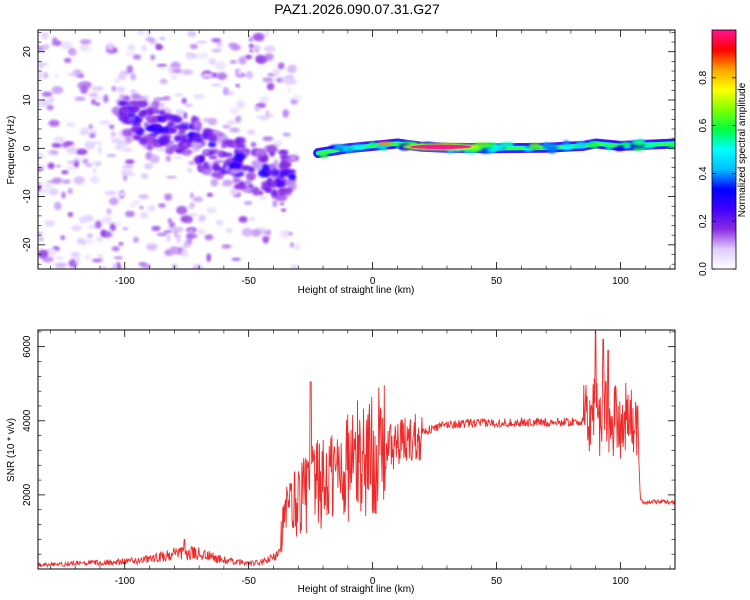 This screenshot has height=600, width=750. What do you see at coordinates (703, 125) in the screenshot?
I see `colorbar-tick-label: 0.6` at bounding box center [703, 125].